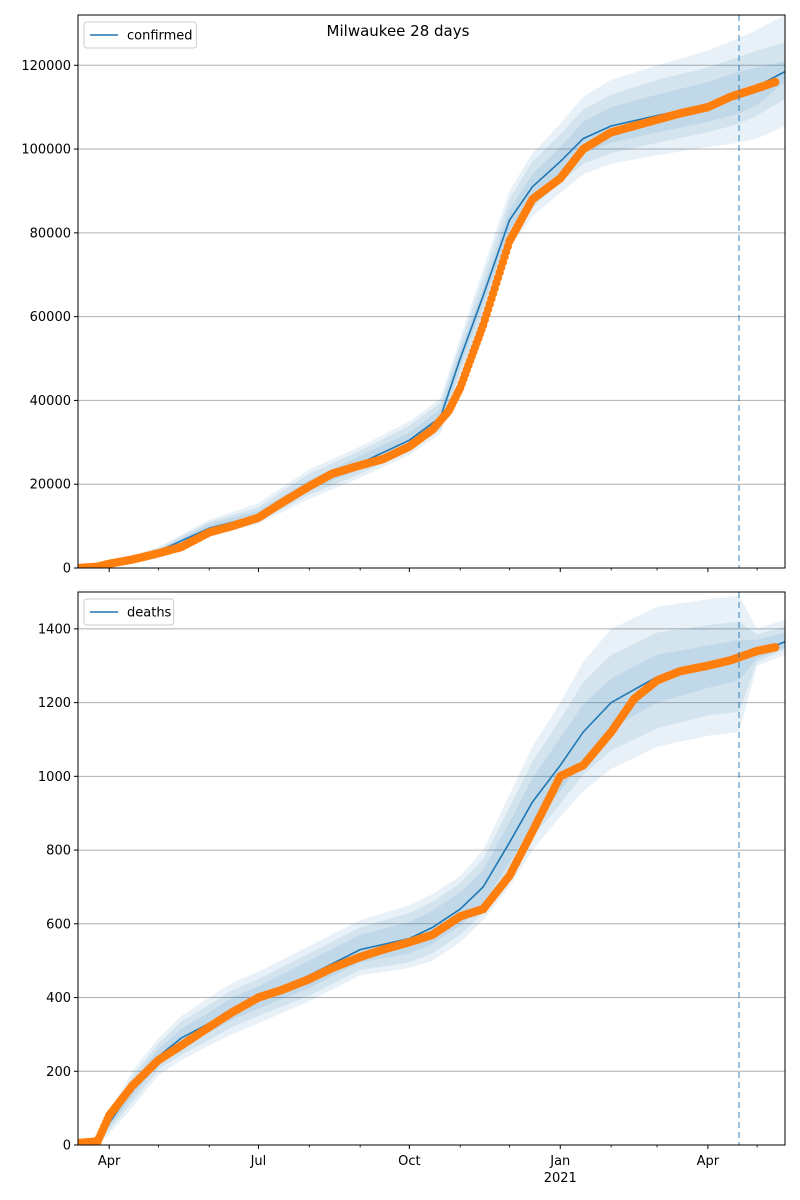  I want to click on y-tick-label: 100000, so click(46, 150).